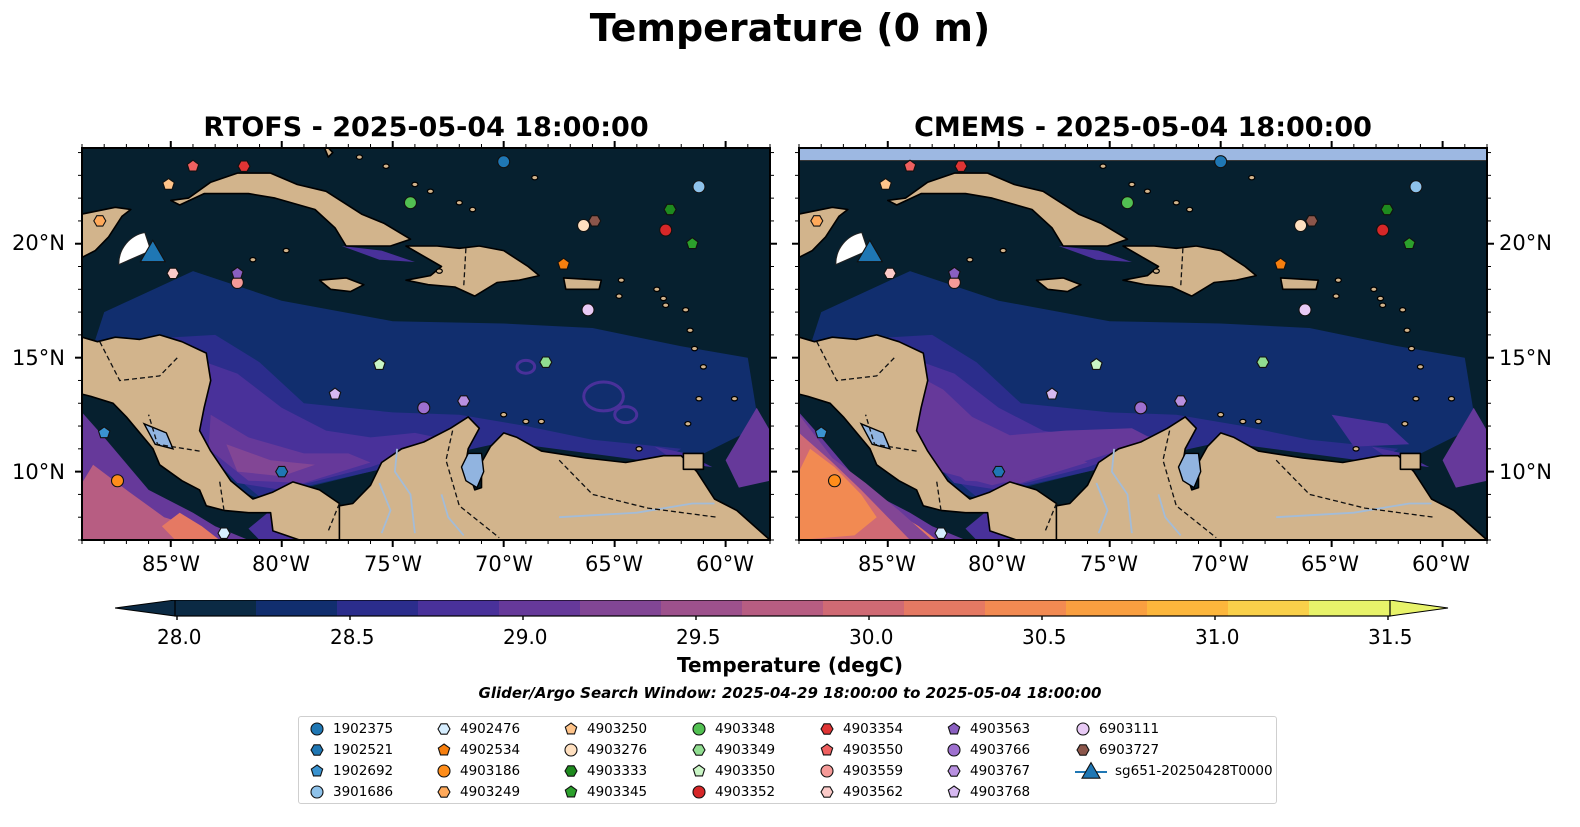  Describe the element at coordinates (1174, 771) in the screenshot. I see `legend-item: sg651-20250428T0000` at that location.